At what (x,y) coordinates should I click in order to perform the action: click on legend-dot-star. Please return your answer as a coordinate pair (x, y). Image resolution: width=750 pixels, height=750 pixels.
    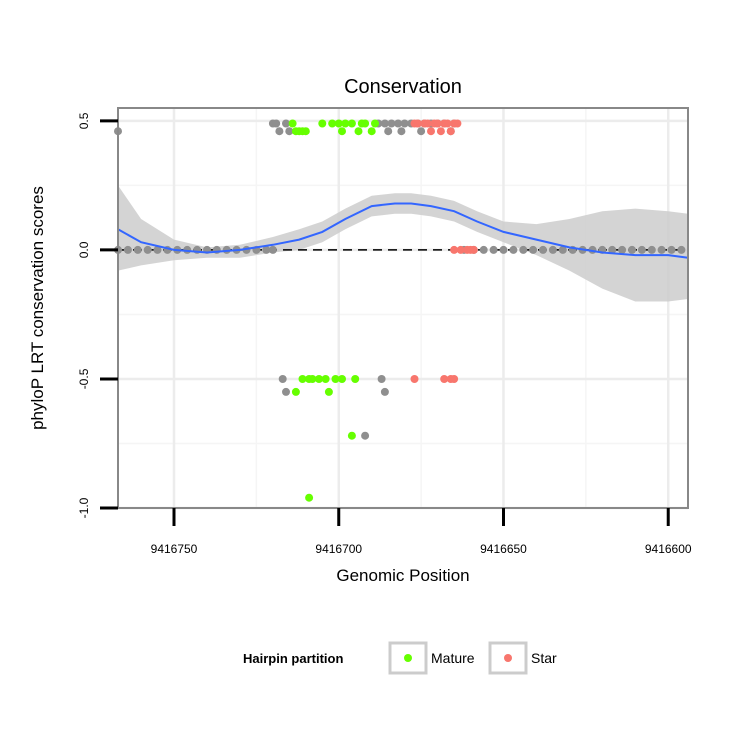
    Looking at the image, I should click on (508, 658).